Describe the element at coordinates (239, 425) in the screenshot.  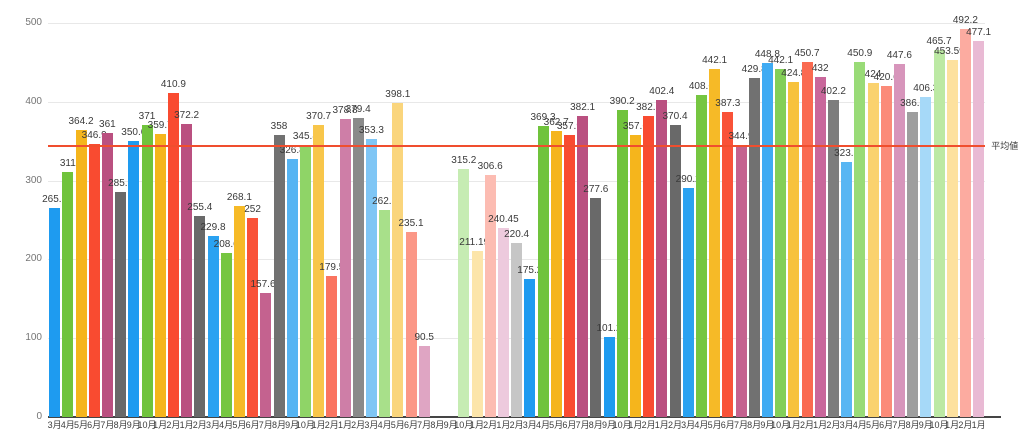
I see `x-axis-month-label: 5月` at that location.